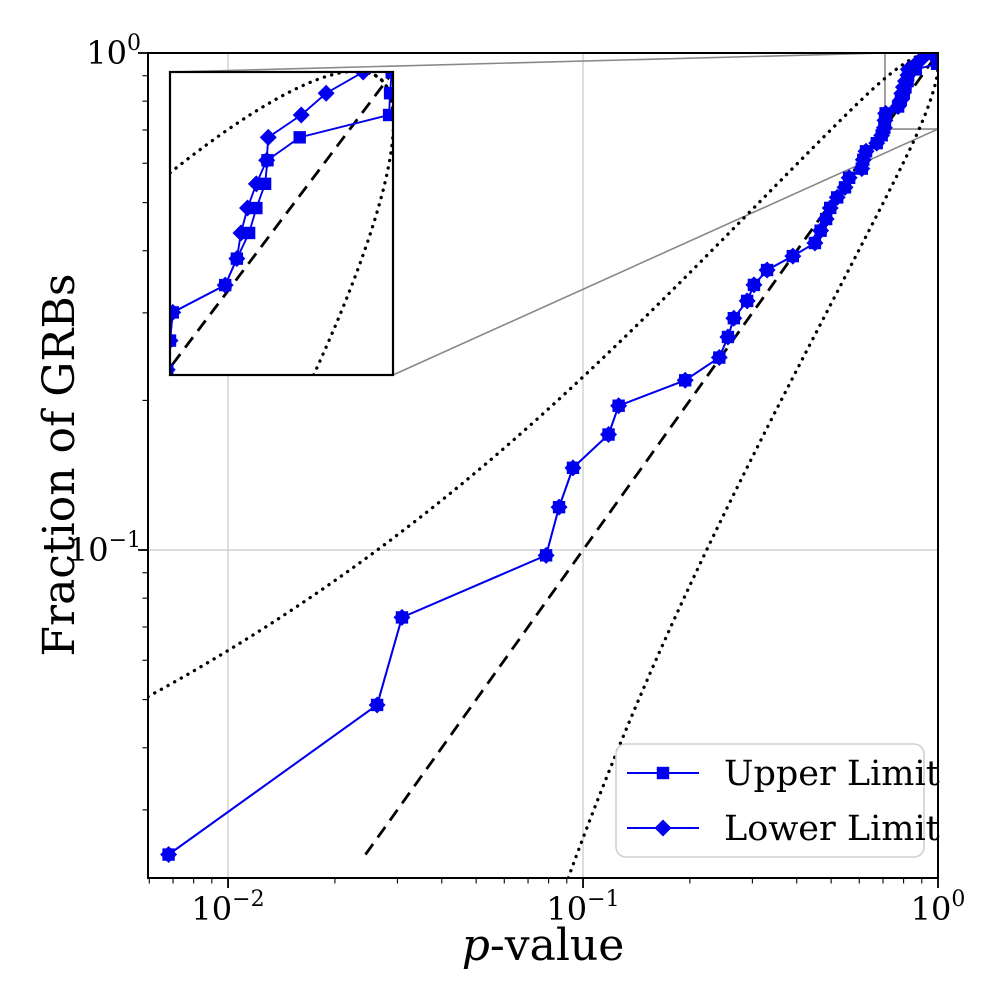 This screenshot has width=1000, height=1004. What do you see at coordinates (663, 828) in the screenshot?
I see `legend-diamond-marker` at bounding box center [663, 828].